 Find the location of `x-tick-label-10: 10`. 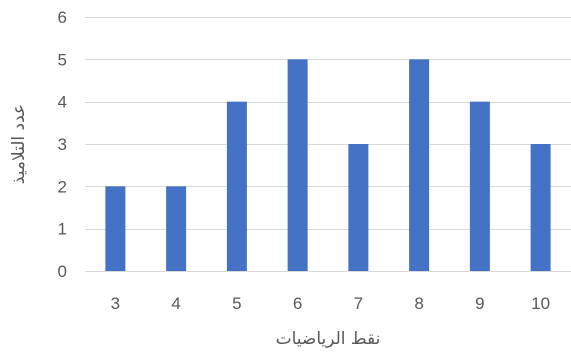

x-tick-label-10: 10 is located at coordinates (540, 303).